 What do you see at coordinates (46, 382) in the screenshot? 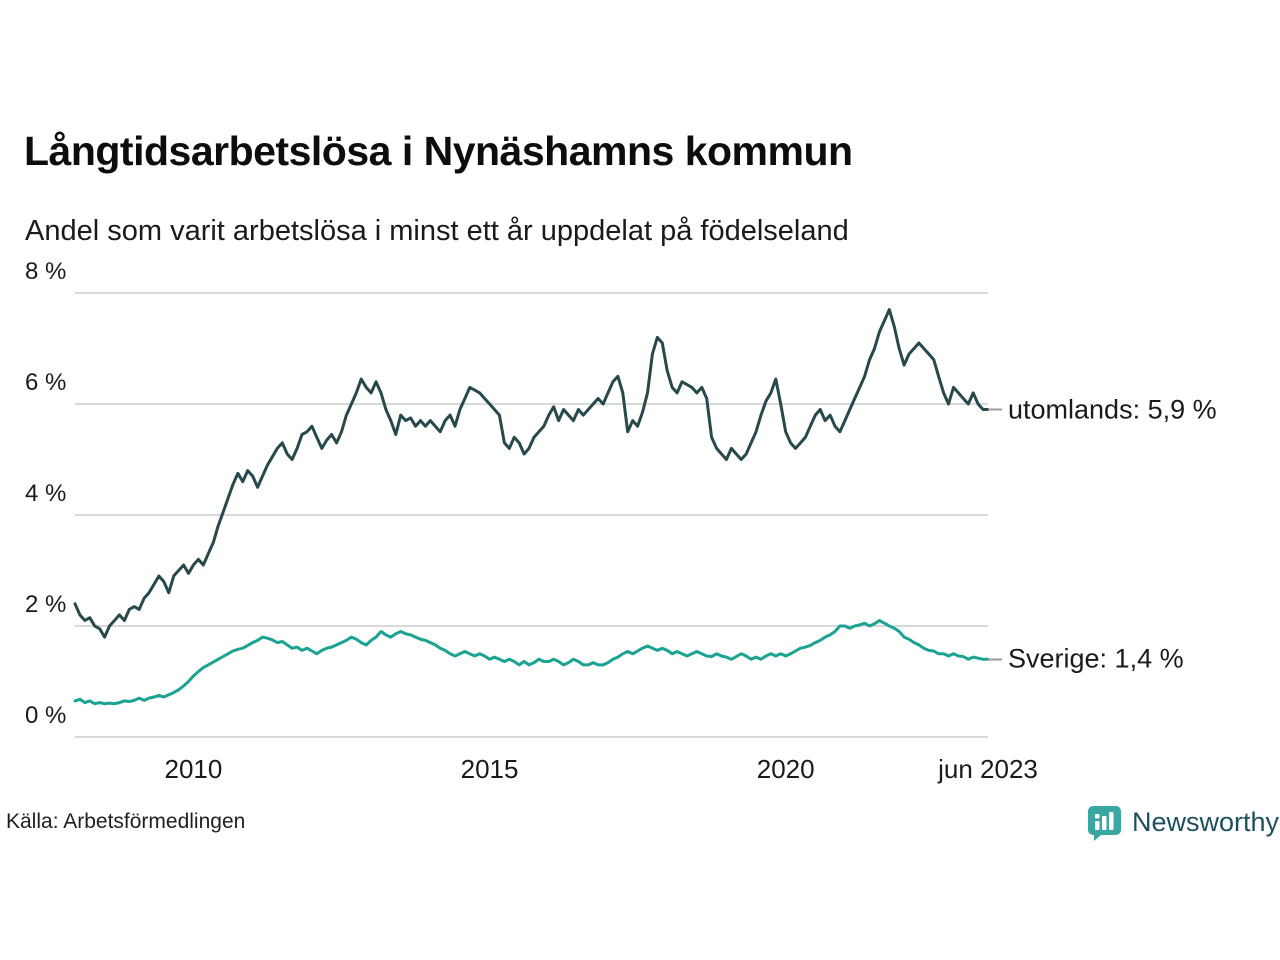
I see `y-axis-tick-label: 6 %` at bounding box center [46, 382].